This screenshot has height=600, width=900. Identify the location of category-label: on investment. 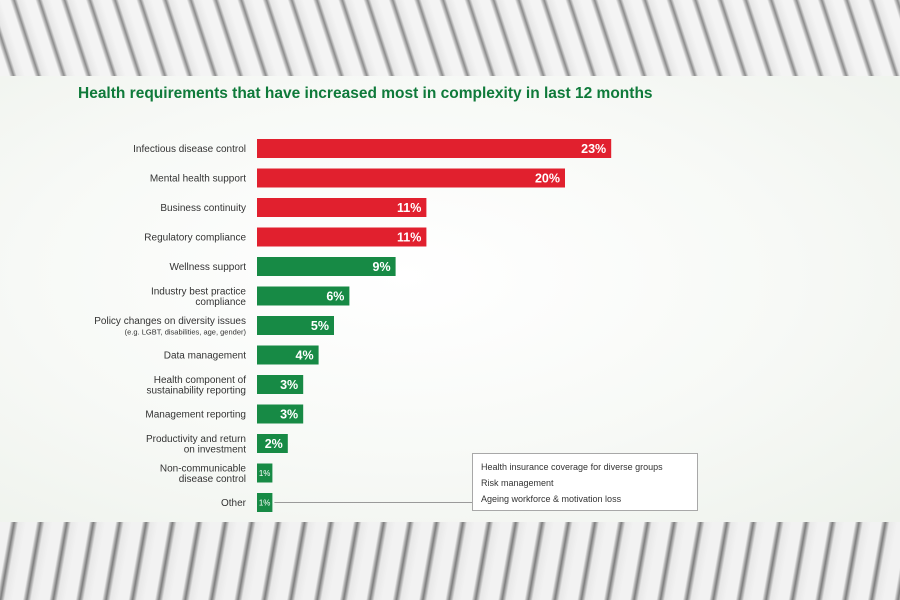
(215, 449).